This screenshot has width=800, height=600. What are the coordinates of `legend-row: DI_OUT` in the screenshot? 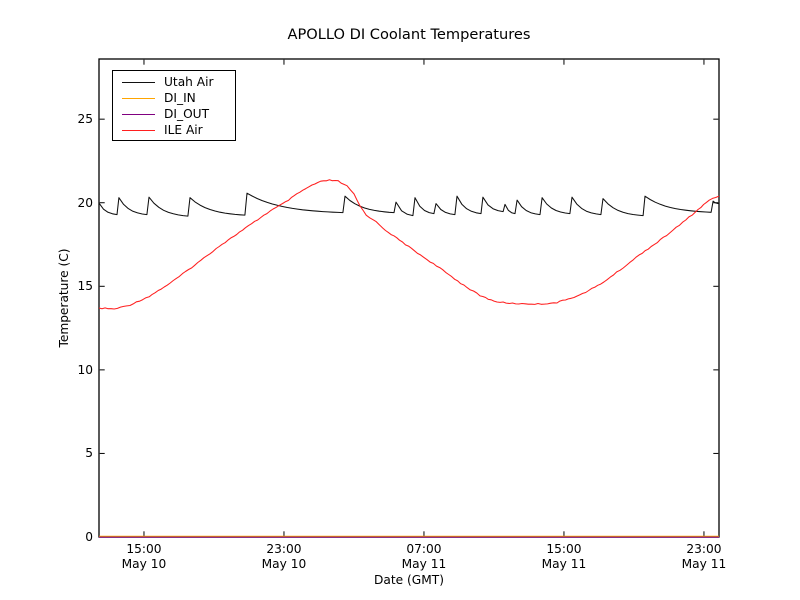 It's located at (178, 114).